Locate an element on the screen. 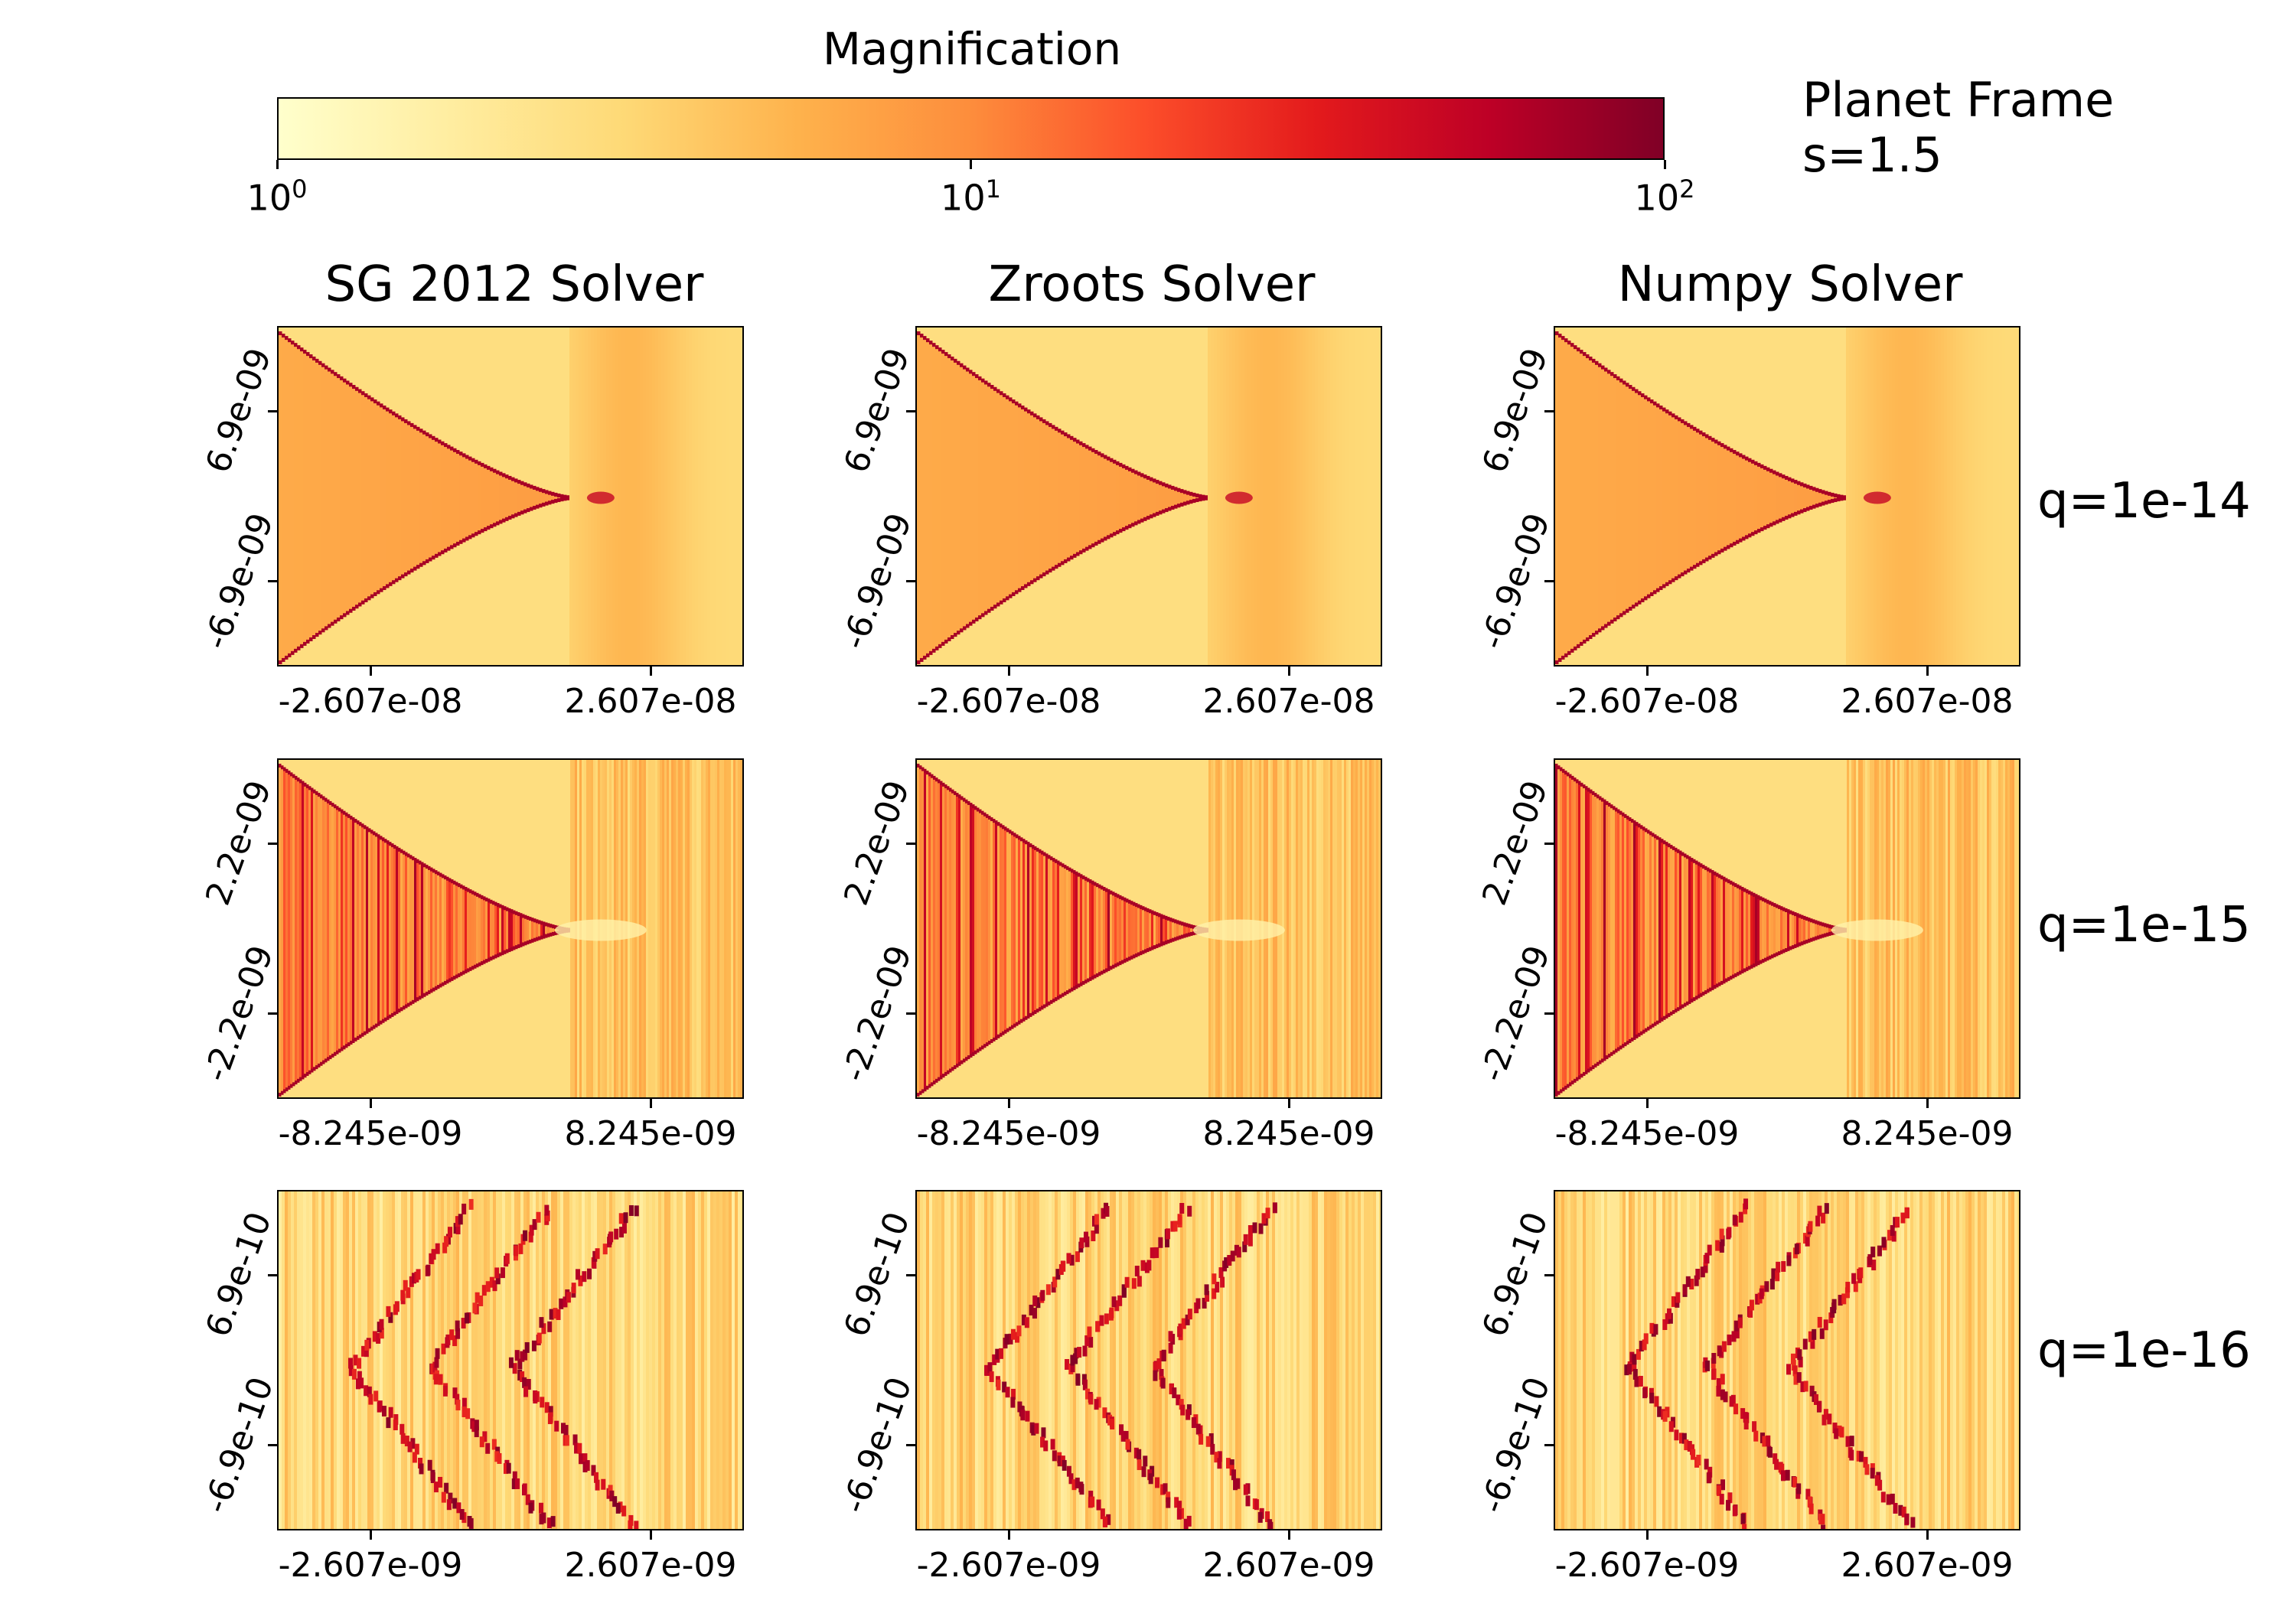 The width and height of the screenshot is (2296, 1607). heatmap-image is located at coordinates (1149, 928).